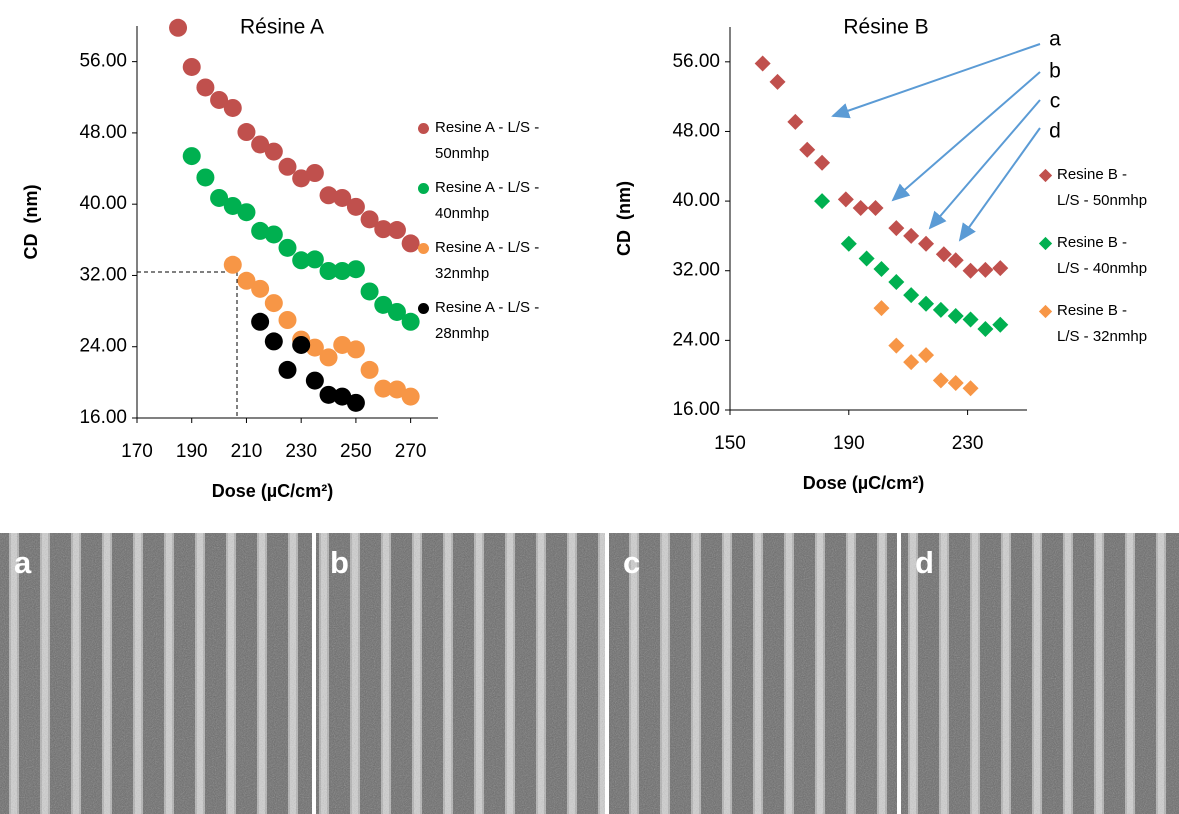  Describe the element at coordinates (1102, 255) in the screenshot. I see `legend-label: Resine B - L/S - 40nmhp` at that location.